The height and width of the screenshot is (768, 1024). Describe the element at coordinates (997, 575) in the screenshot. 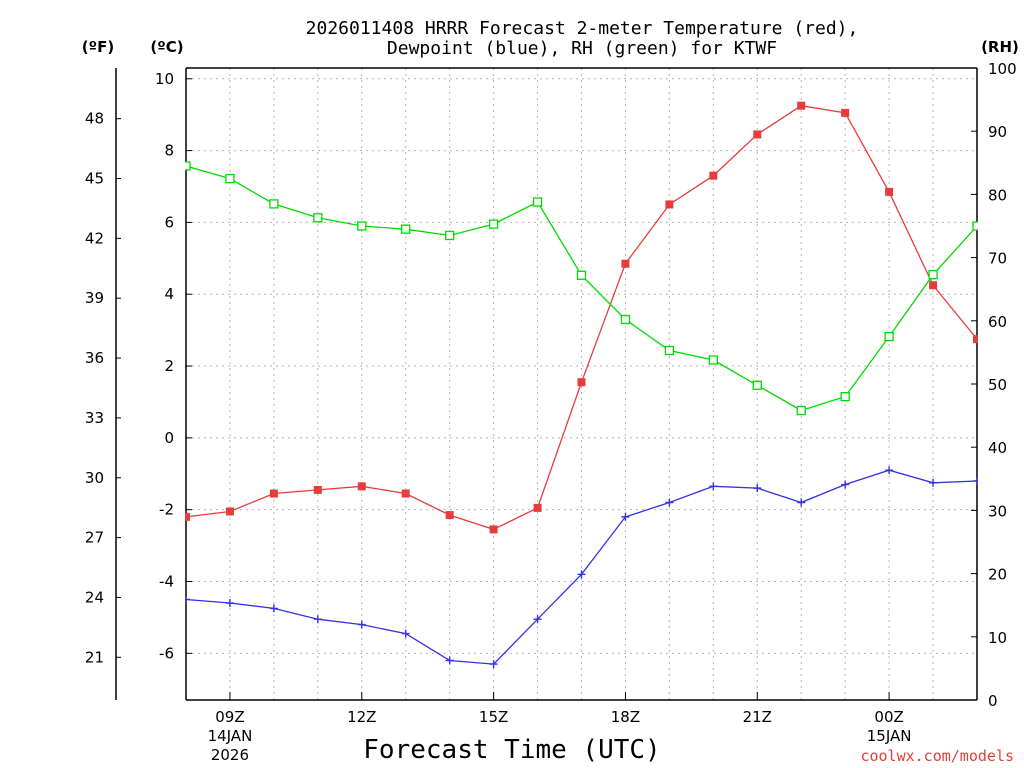

I see `rh-tick-label: 20` at that location.